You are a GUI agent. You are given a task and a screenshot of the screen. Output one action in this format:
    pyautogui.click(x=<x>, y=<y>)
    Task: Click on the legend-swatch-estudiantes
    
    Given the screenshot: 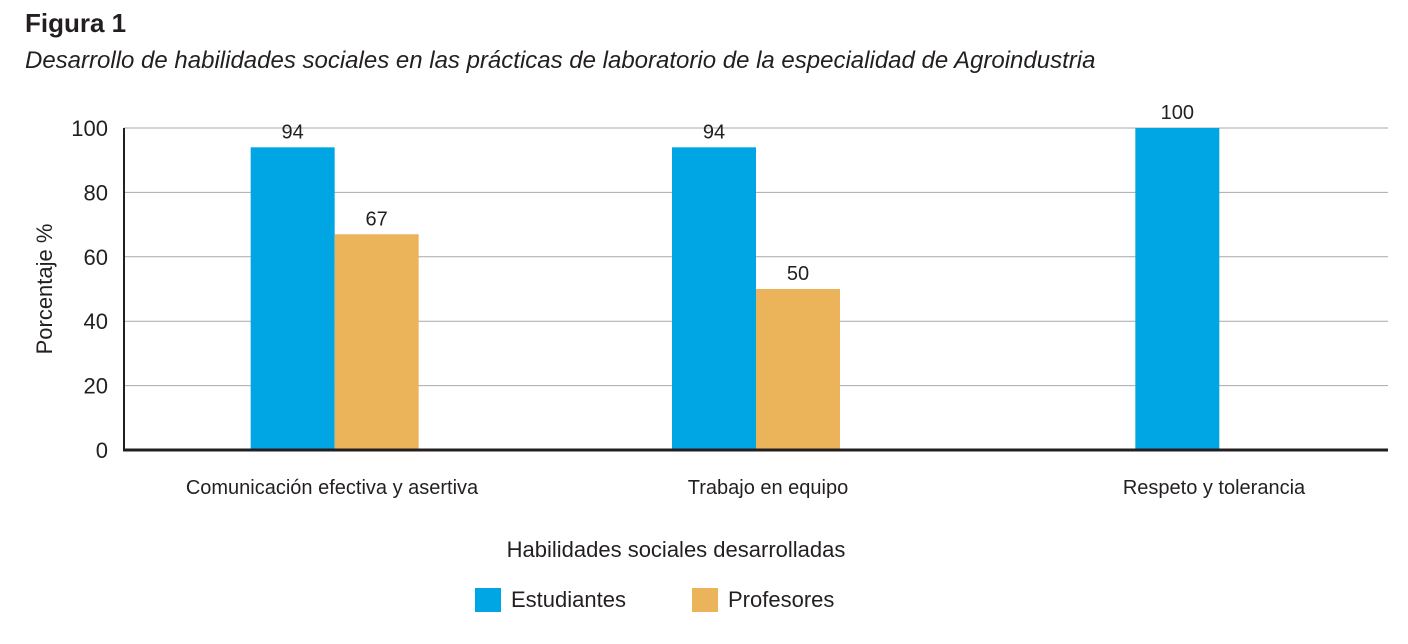 What is the action you would take?
    pyautogui.click(x=488, y=600)
    